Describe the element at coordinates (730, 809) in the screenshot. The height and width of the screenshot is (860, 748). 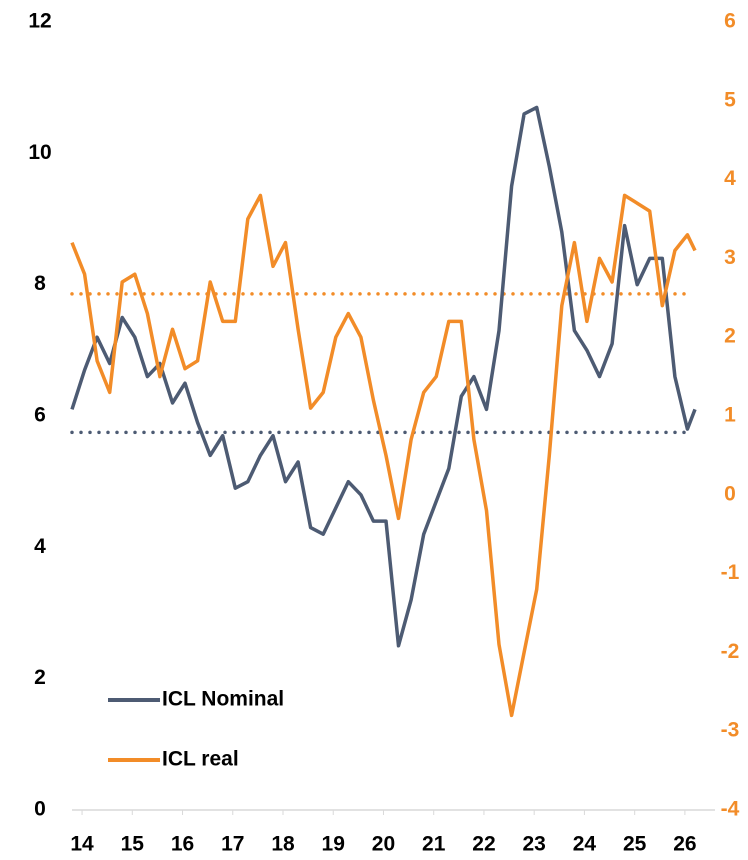
I see `y2-tick-label: -4` at that location.